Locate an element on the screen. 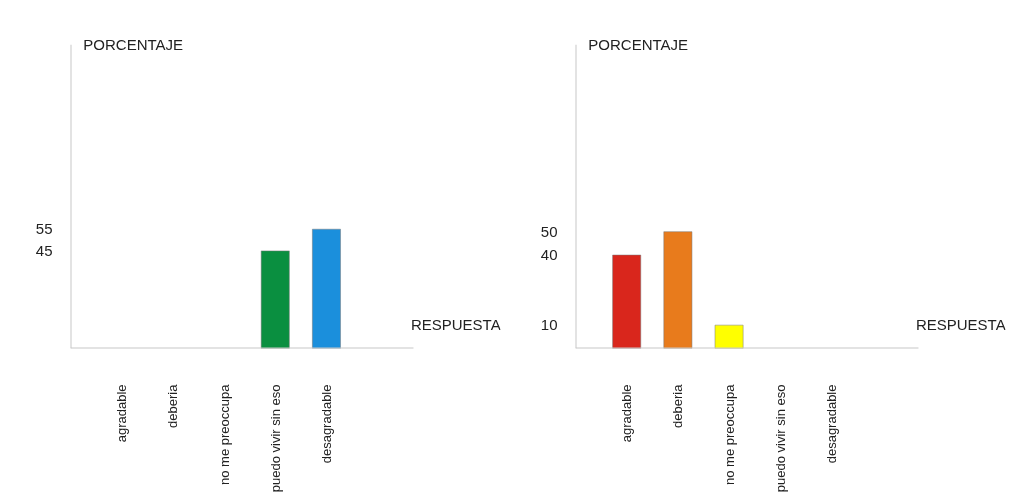  y-tick-label: 40 is located at coordinates (549, 255).